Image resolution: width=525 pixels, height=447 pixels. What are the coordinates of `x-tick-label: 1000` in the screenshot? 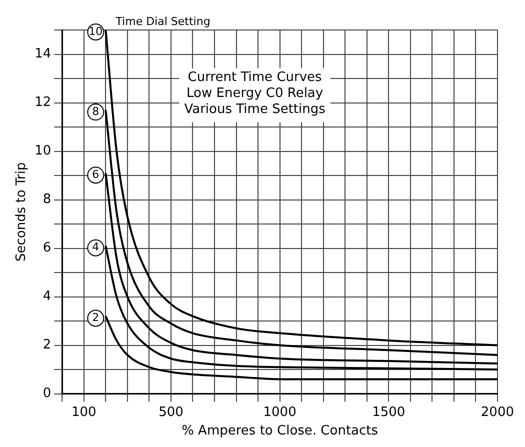 It's located at (279, 412).